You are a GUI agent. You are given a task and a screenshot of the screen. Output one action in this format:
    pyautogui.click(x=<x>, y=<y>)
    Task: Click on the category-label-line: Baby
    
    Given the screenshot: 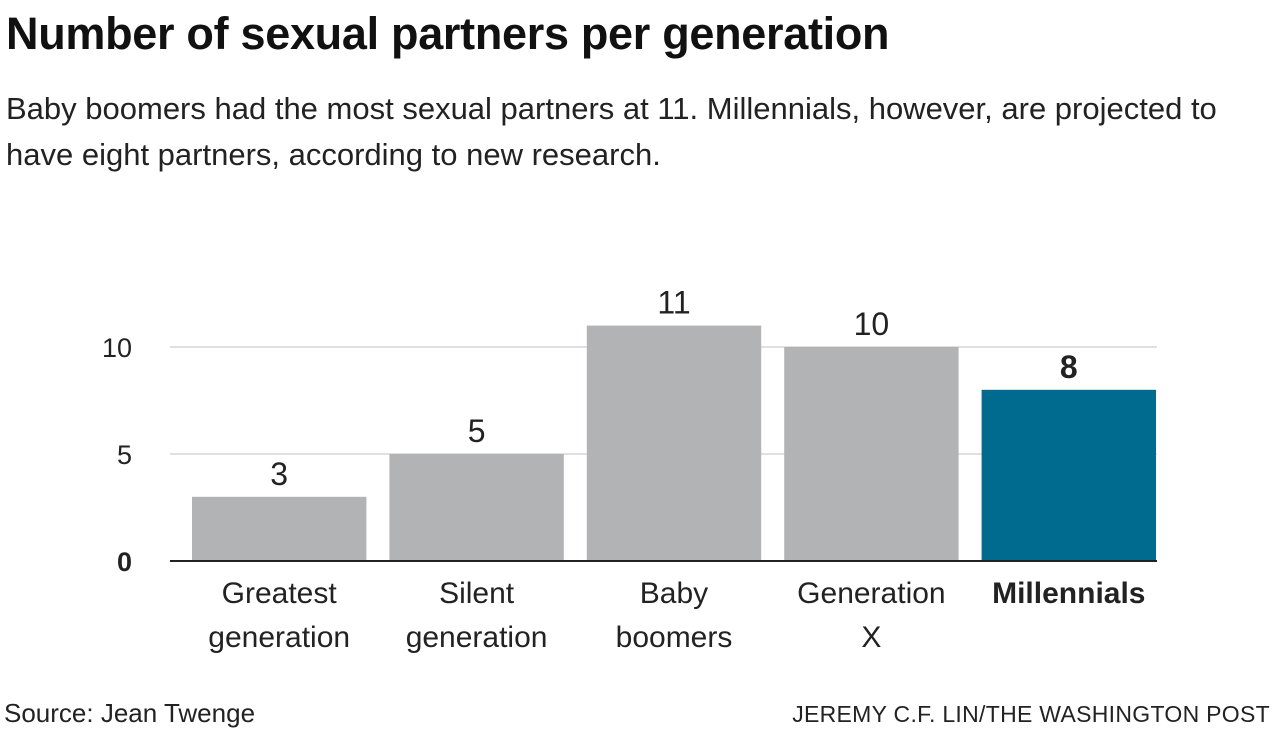 What is the action you would take?
    pyautogui.click(x=674, y=593)
    